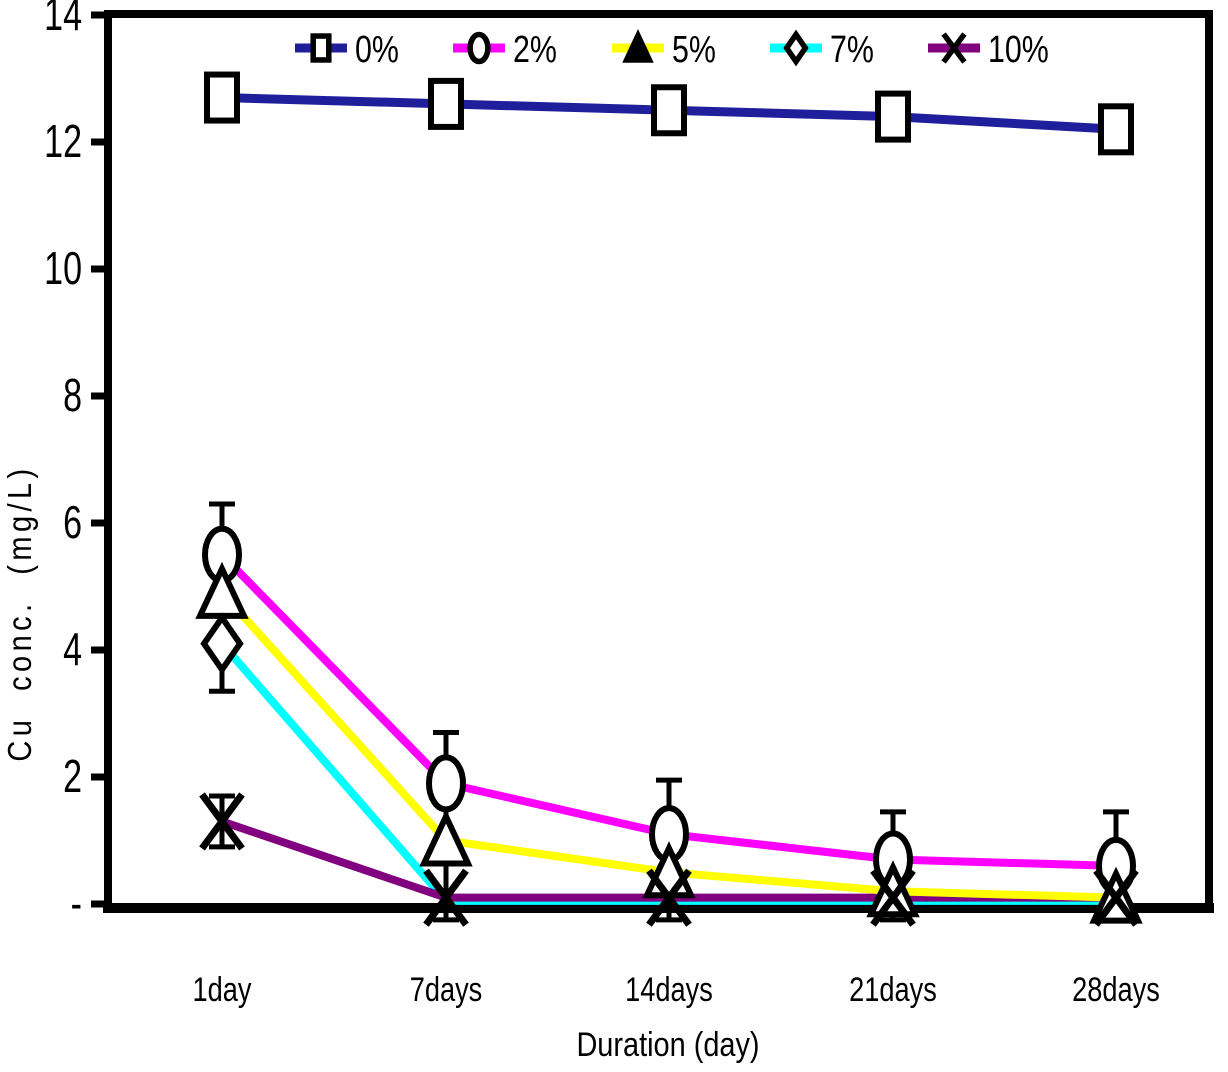 The width and height of the screenshot is (1228, 1072). What do you see at coordinates (954, 48) in the screenshot?
I see `legend-marker-10%` at bounding box center [954, 48].